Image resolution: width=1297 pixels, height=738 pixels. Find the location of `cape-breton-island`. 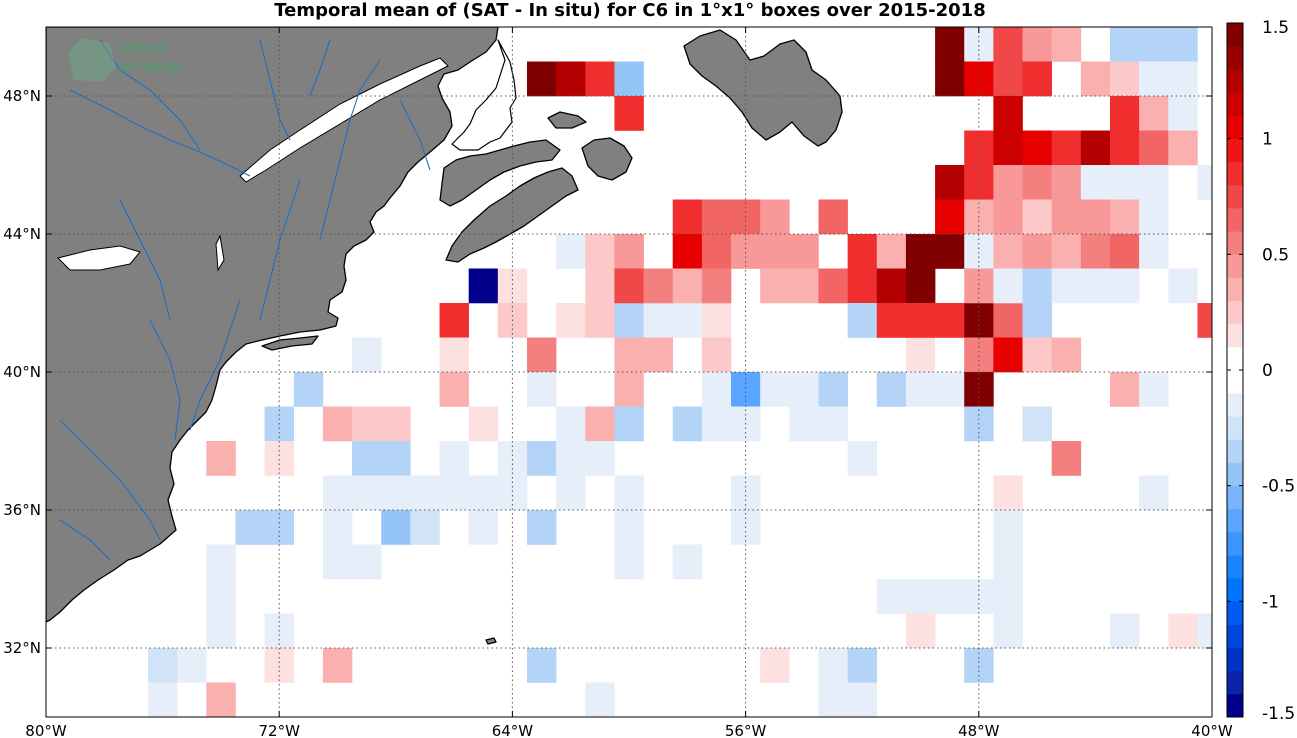

cape-breton-island is located at coordinates (607, 159).